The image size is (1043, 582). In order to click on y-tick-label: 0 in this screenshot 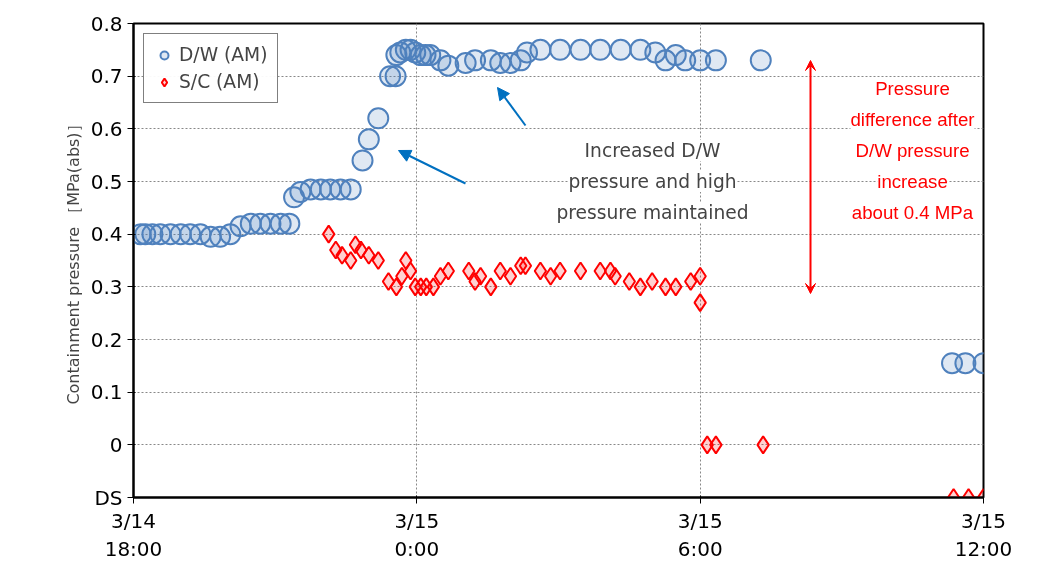, I will do `click(116, 444)`.